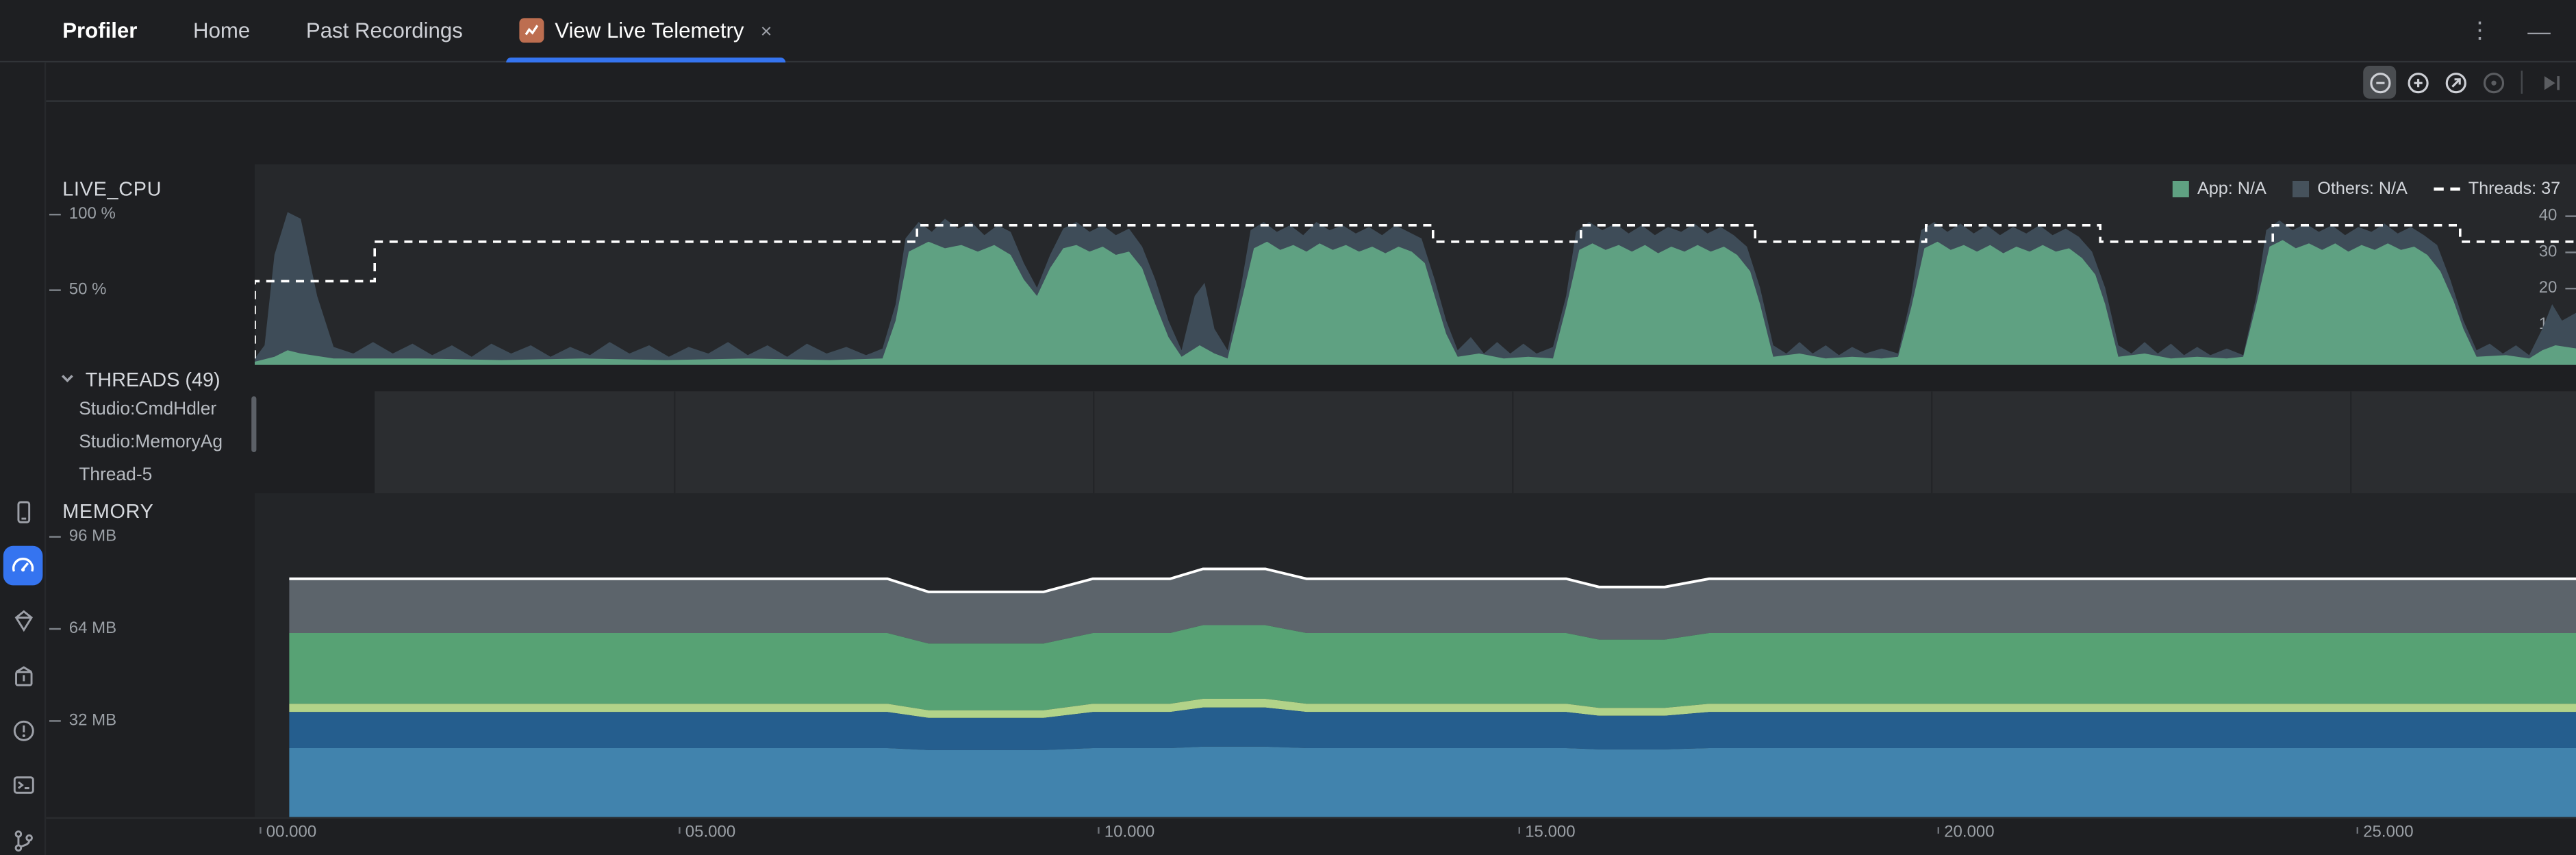 The width and height of the screenshot is (2576, 855). Describe the element at coordinates (2522, 83) in the screenshot. I see `toolbar-separator` at that location.